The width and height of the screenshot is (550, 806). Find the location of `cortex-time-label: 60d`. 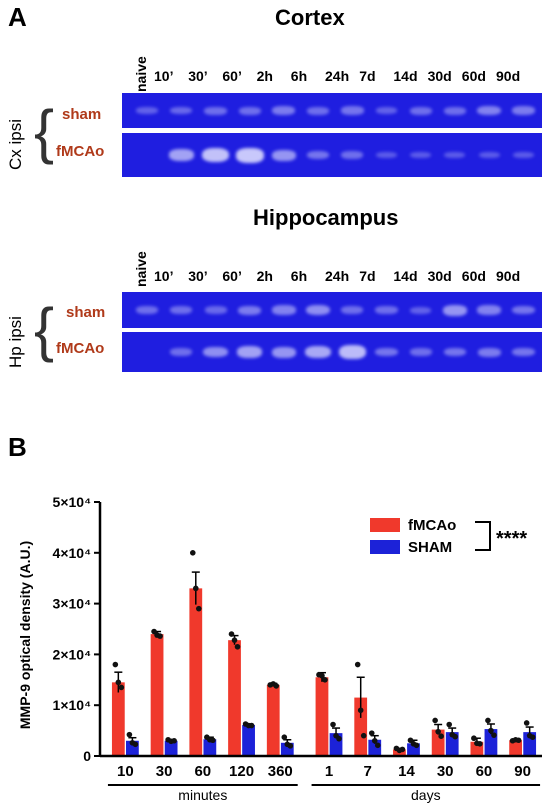

cortex-time-label: 60d is located at coordinates (473, 76).